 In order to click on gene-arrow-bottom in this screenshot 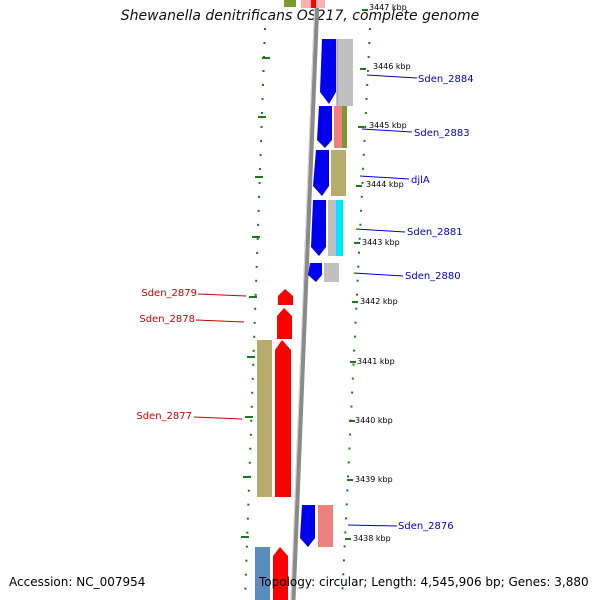, I will do `click(280, 573)`.